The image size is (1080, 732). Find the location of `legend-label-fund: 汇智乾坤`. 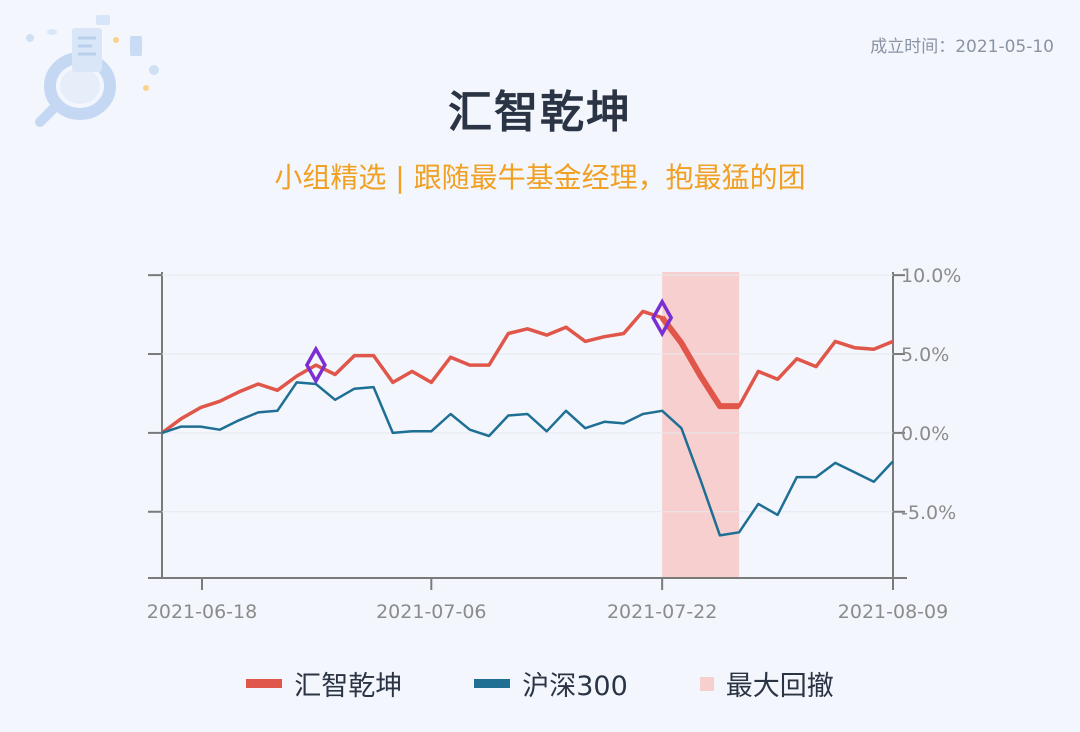

legend-label-fund: 汇智乾坤 is located at coordinates (348, 686).